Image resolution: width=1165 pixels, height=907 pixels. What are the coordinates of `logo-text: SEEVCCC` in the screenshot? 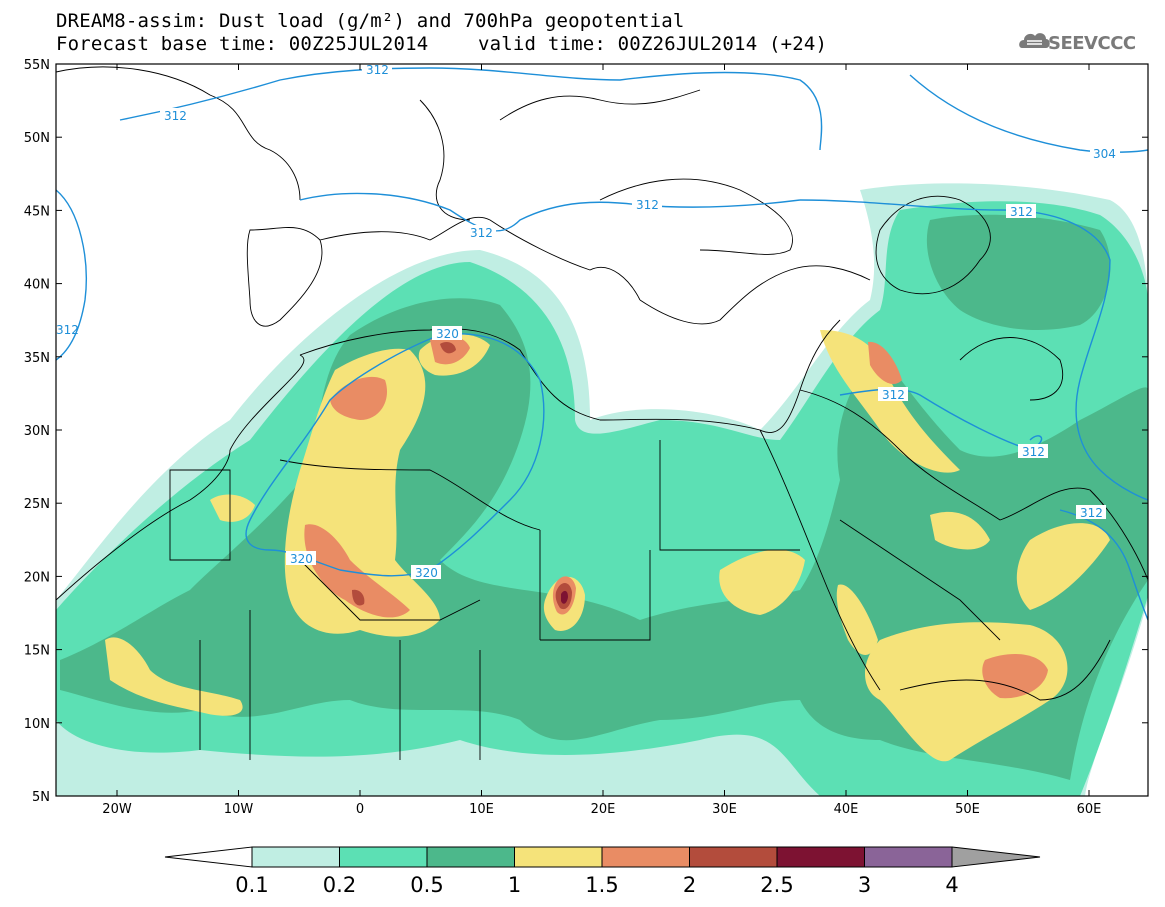 It's located at (1092, 43).